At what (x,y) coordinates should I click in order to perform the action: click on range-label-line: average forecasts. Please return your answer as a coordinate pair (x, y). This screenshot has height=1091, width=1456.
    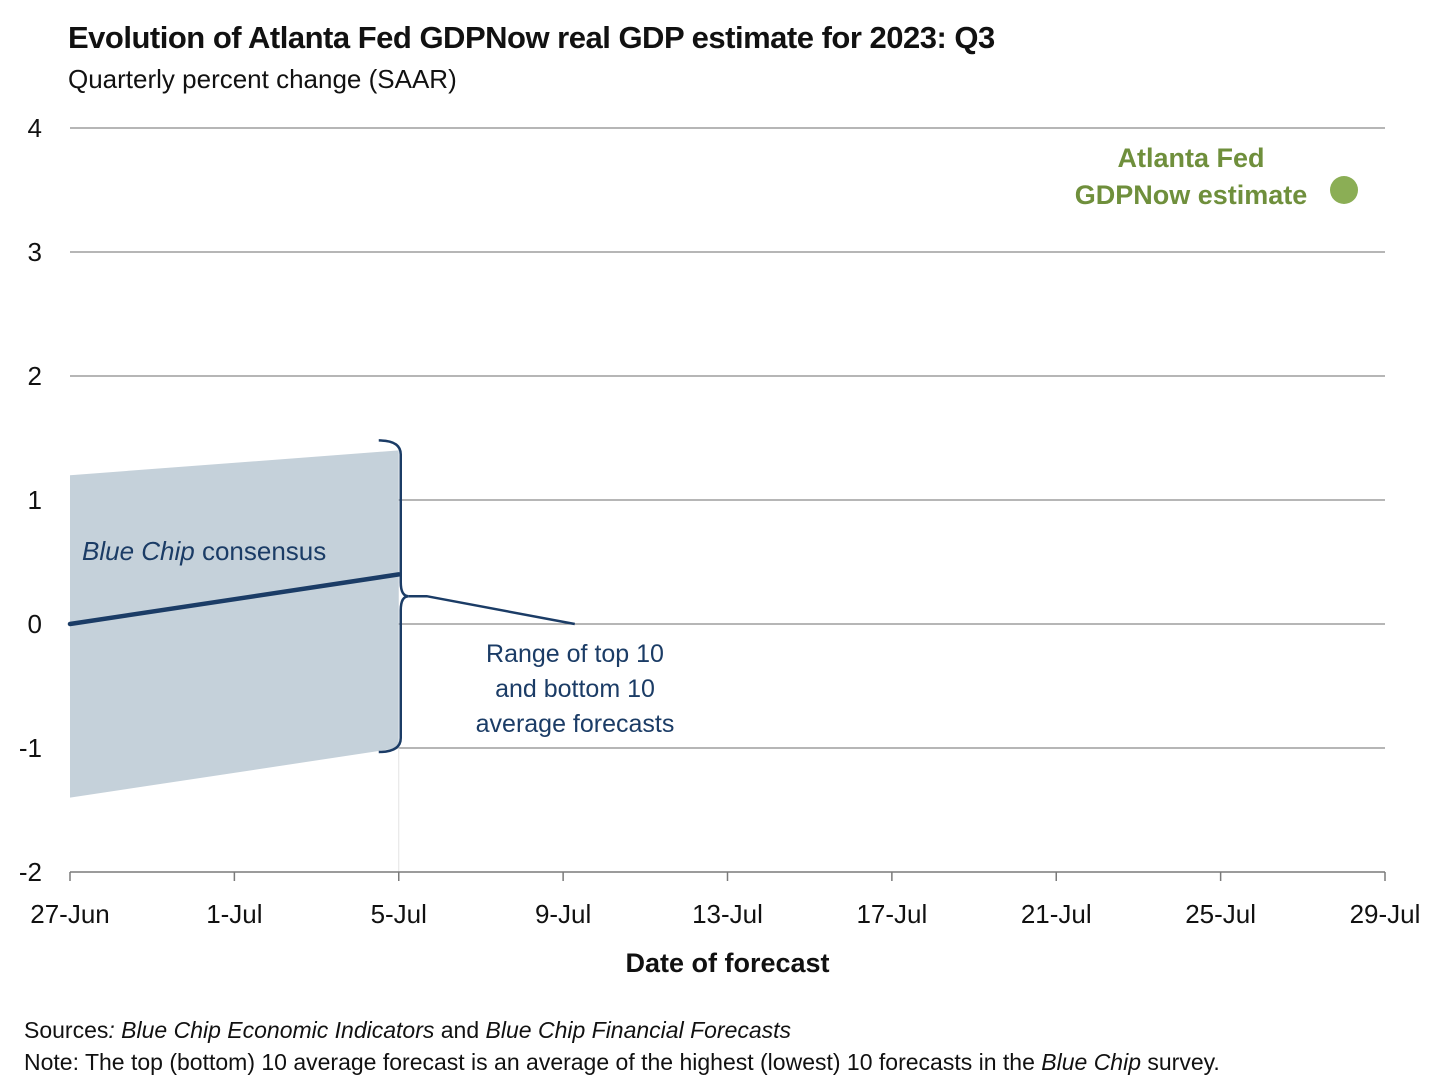
    Looking at the image, I should click on (575, 724).